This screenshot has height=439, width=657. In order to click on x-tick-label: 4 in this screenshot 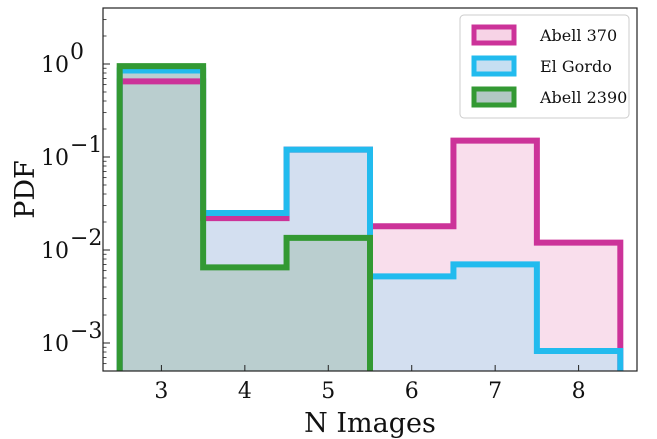, I will do `click(245, 391)`.